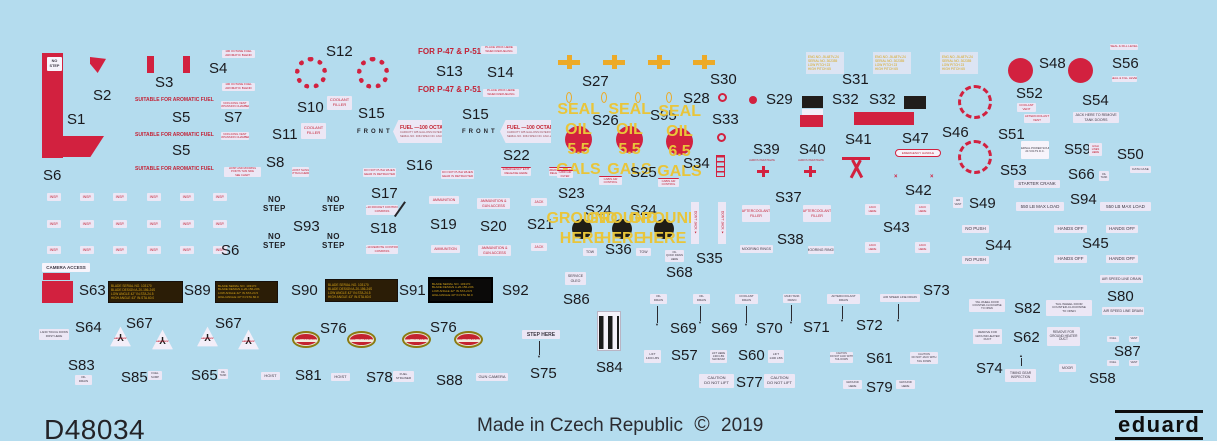  I want to click on stencil-tag: GUN CAMERA, so click(492, 377).